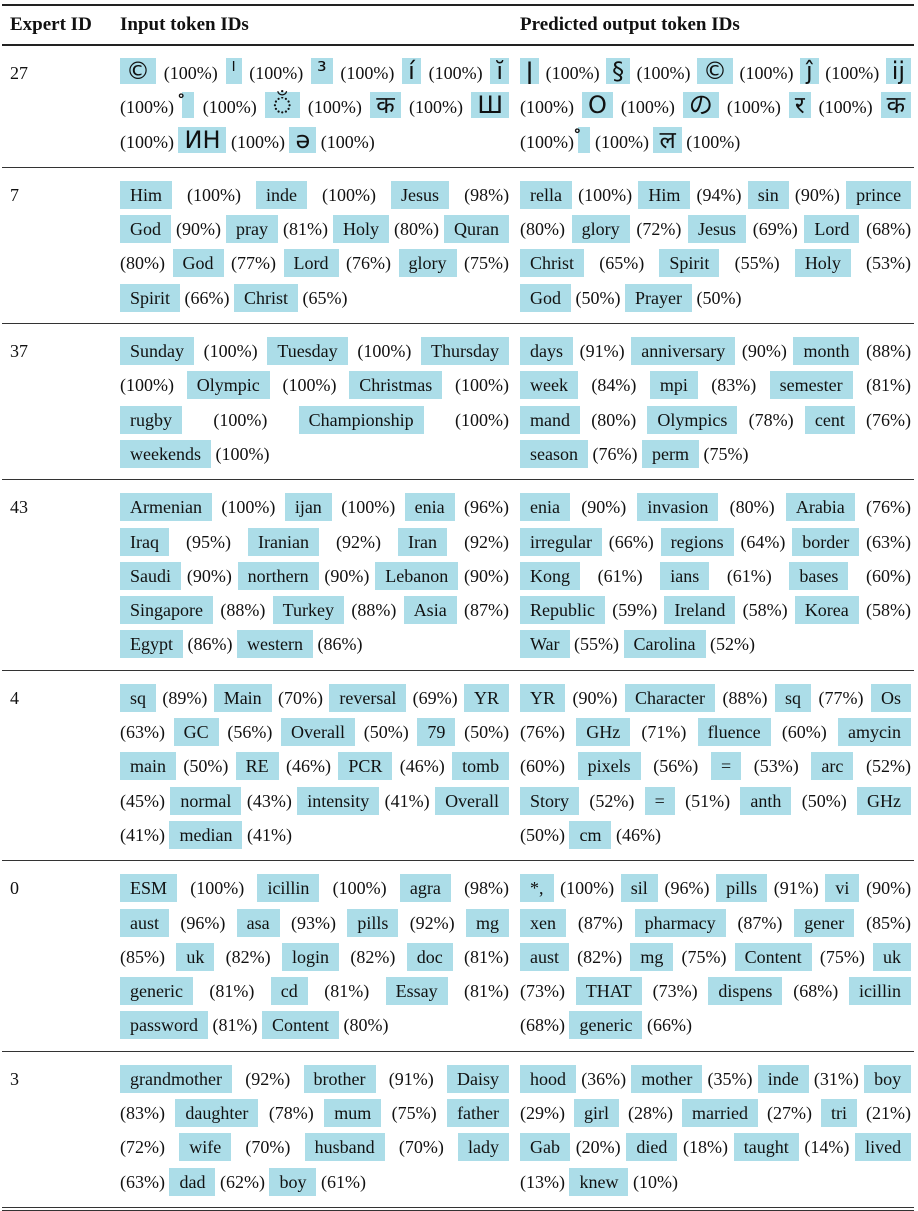 The image size is (918, 1211). I want to click on token-probability: (96%), so click(487, 507).